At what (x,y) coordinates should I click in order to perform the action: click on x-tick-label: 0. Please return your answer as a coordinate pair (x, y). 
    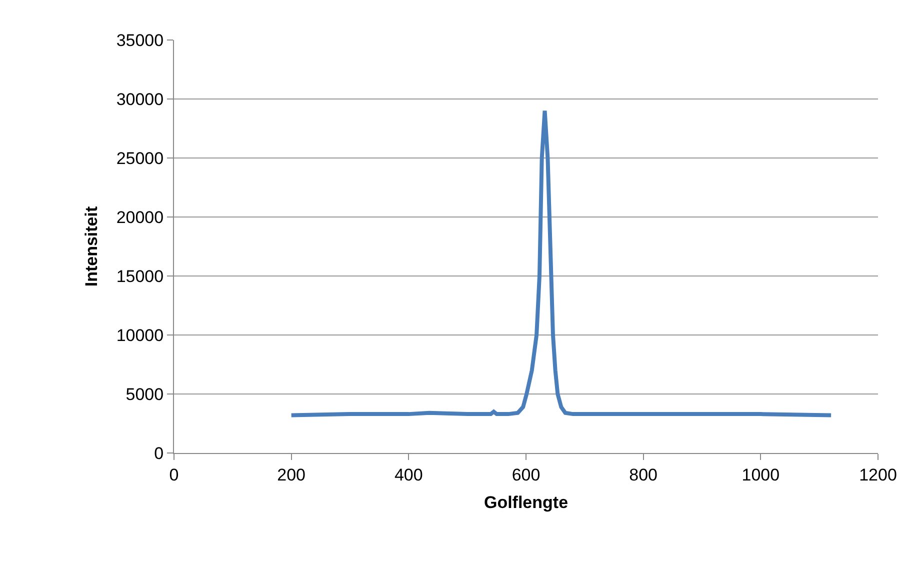
    Looking at the image, I should click on (174, 474).